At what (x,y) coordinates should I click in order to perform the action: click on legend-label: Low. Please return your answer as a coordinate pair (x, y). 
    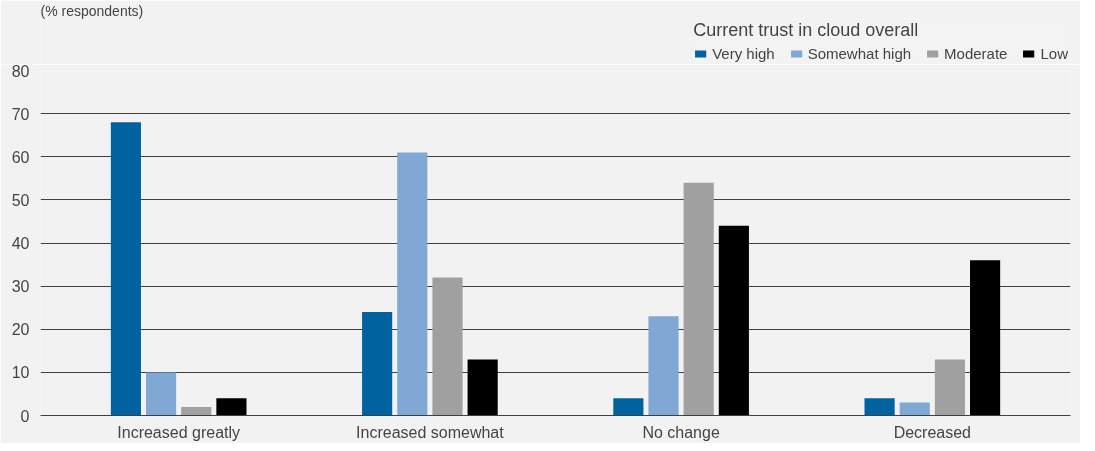
    Looking at the image, I should click on (1054, 53).